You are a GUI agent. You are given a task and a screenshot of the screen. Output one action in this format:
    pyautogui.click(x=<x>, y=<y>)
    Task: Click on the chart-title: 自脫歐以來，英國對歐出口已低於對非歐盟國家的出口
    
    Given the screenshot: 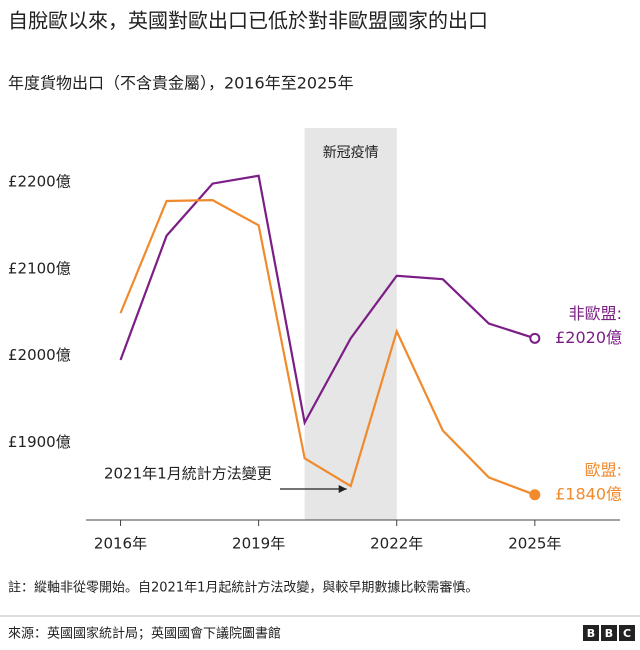 What is the action you would take?
    pyautogui.click(x=248, y=21)
    